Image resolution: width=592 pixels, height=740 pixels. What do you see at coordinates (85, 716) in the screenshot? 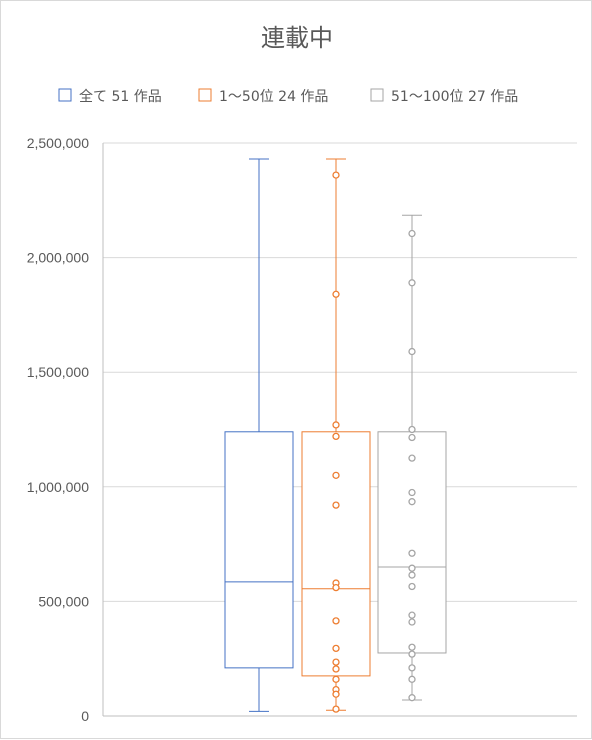
I see `y-tick-label: 0` at bounding box center [85, 716].